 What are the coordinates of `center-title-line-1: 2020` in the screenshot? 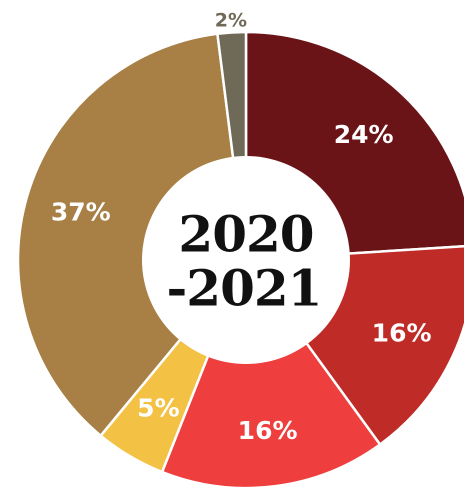 It's located at (245, 234).